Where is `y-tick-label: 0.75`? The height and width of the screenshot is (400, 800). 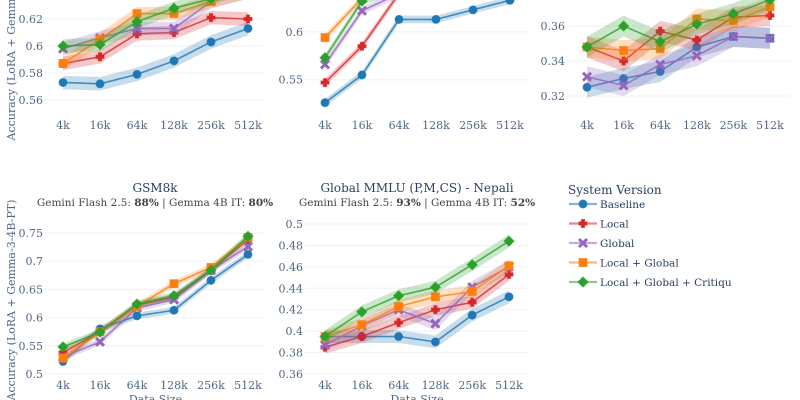 y-tick-label: 0.75 is located at coordinates (31, 233).